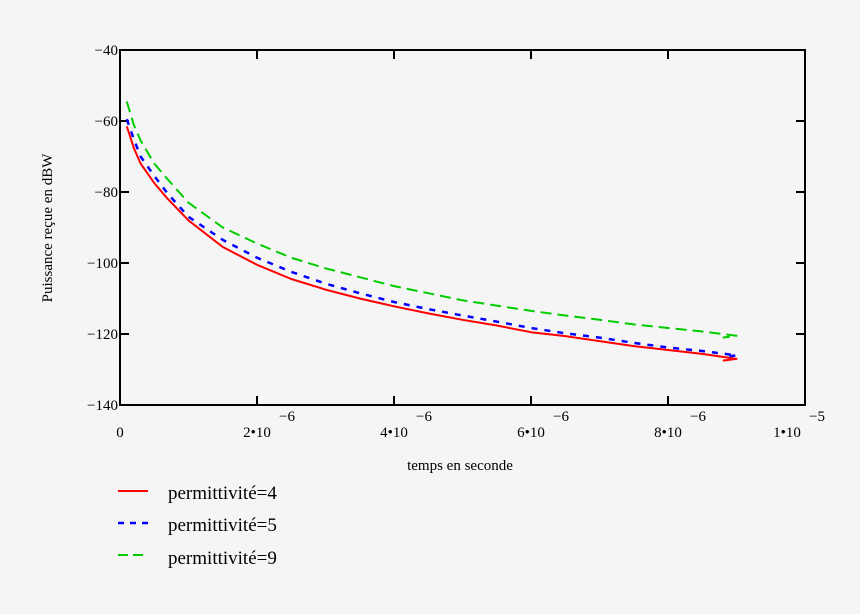  Describe the element at coordinates (222, 493) in the screenshot. I see `legend-label-permittivite-4: permittivité=4` at that location.